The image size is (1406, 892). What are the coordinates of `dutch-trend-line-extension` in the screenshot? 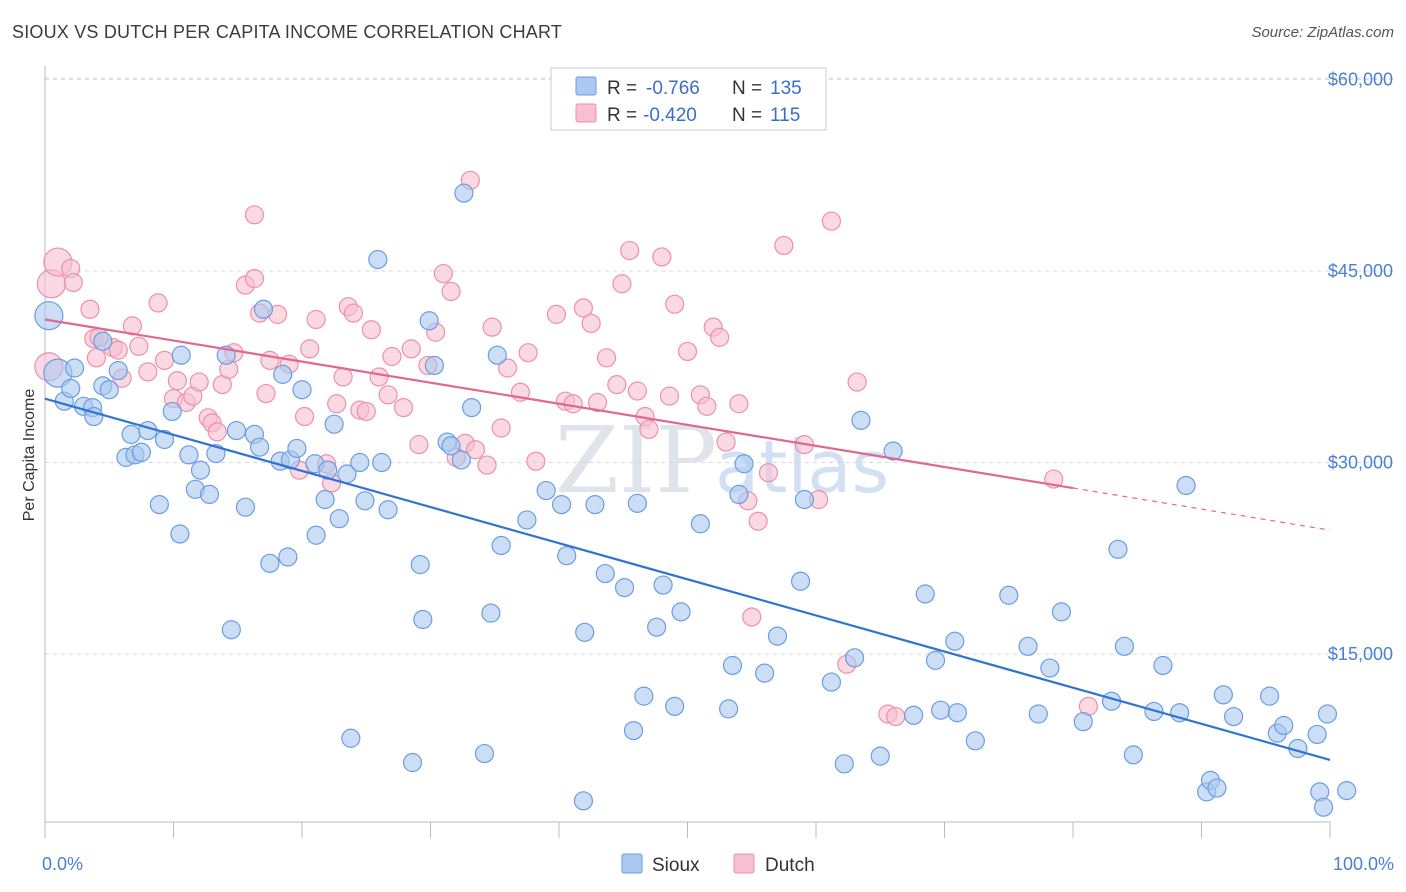 It's located at (1201, 509).